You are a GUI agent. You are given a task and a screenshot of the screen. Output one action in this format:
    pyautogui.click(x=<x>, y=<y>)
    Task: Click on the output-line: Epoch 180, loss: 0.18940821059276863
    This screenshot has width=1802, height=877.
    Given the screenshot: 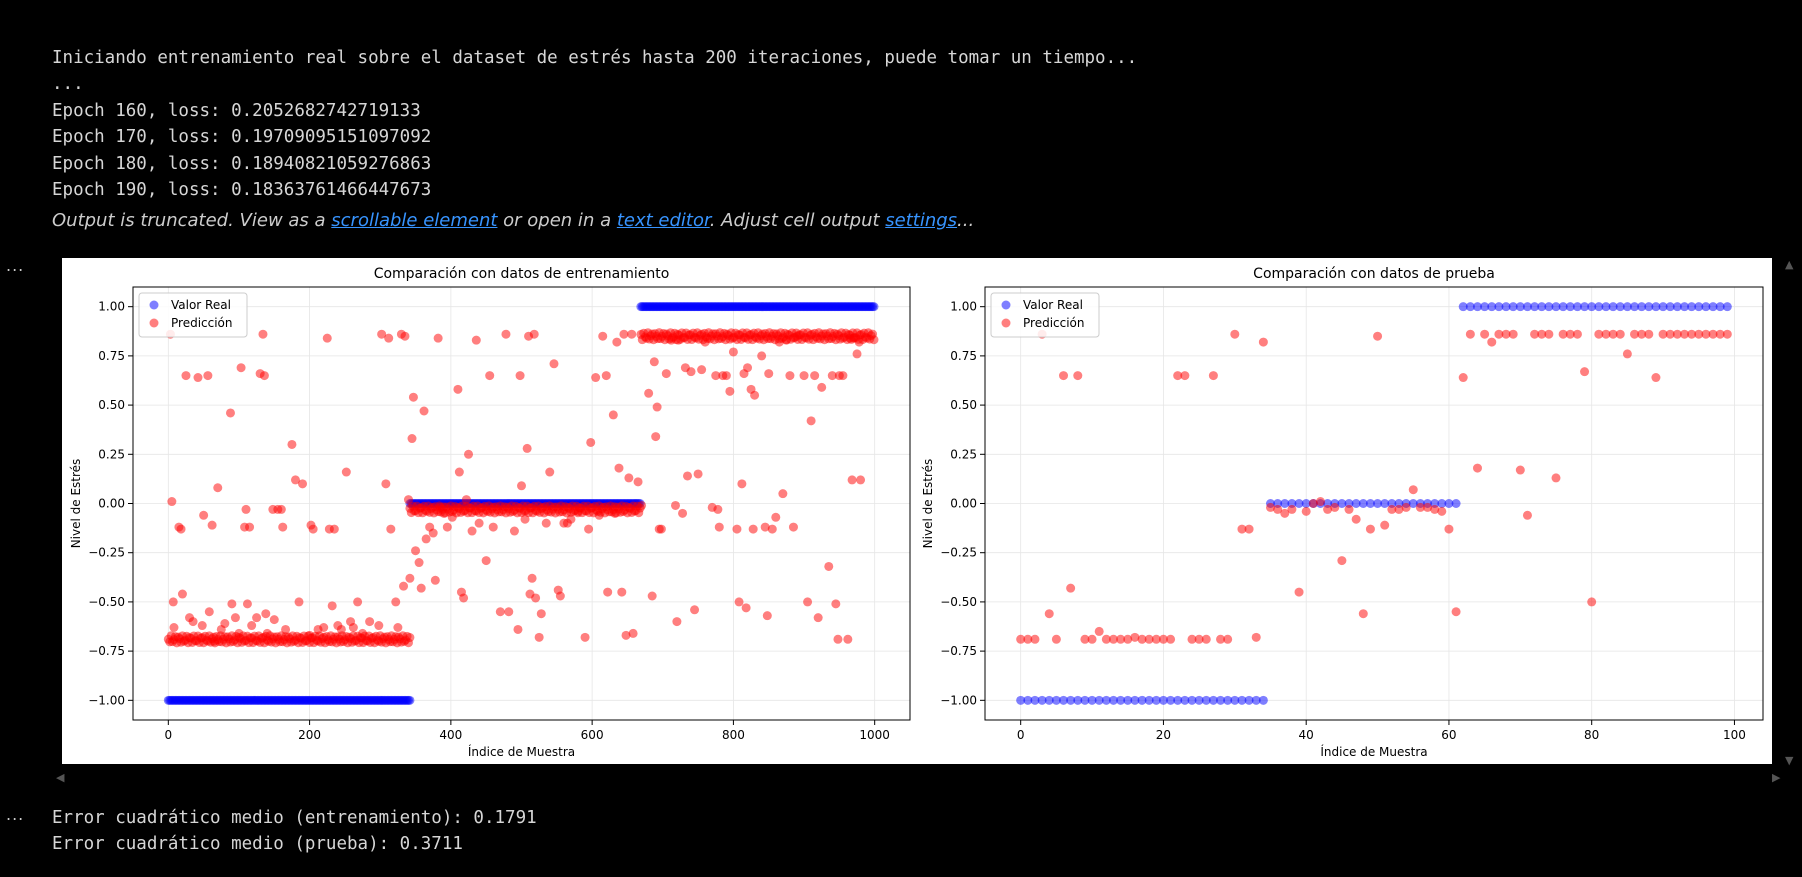 What is the action you would take?
    pyautogui.click(x=242, y=163)
    